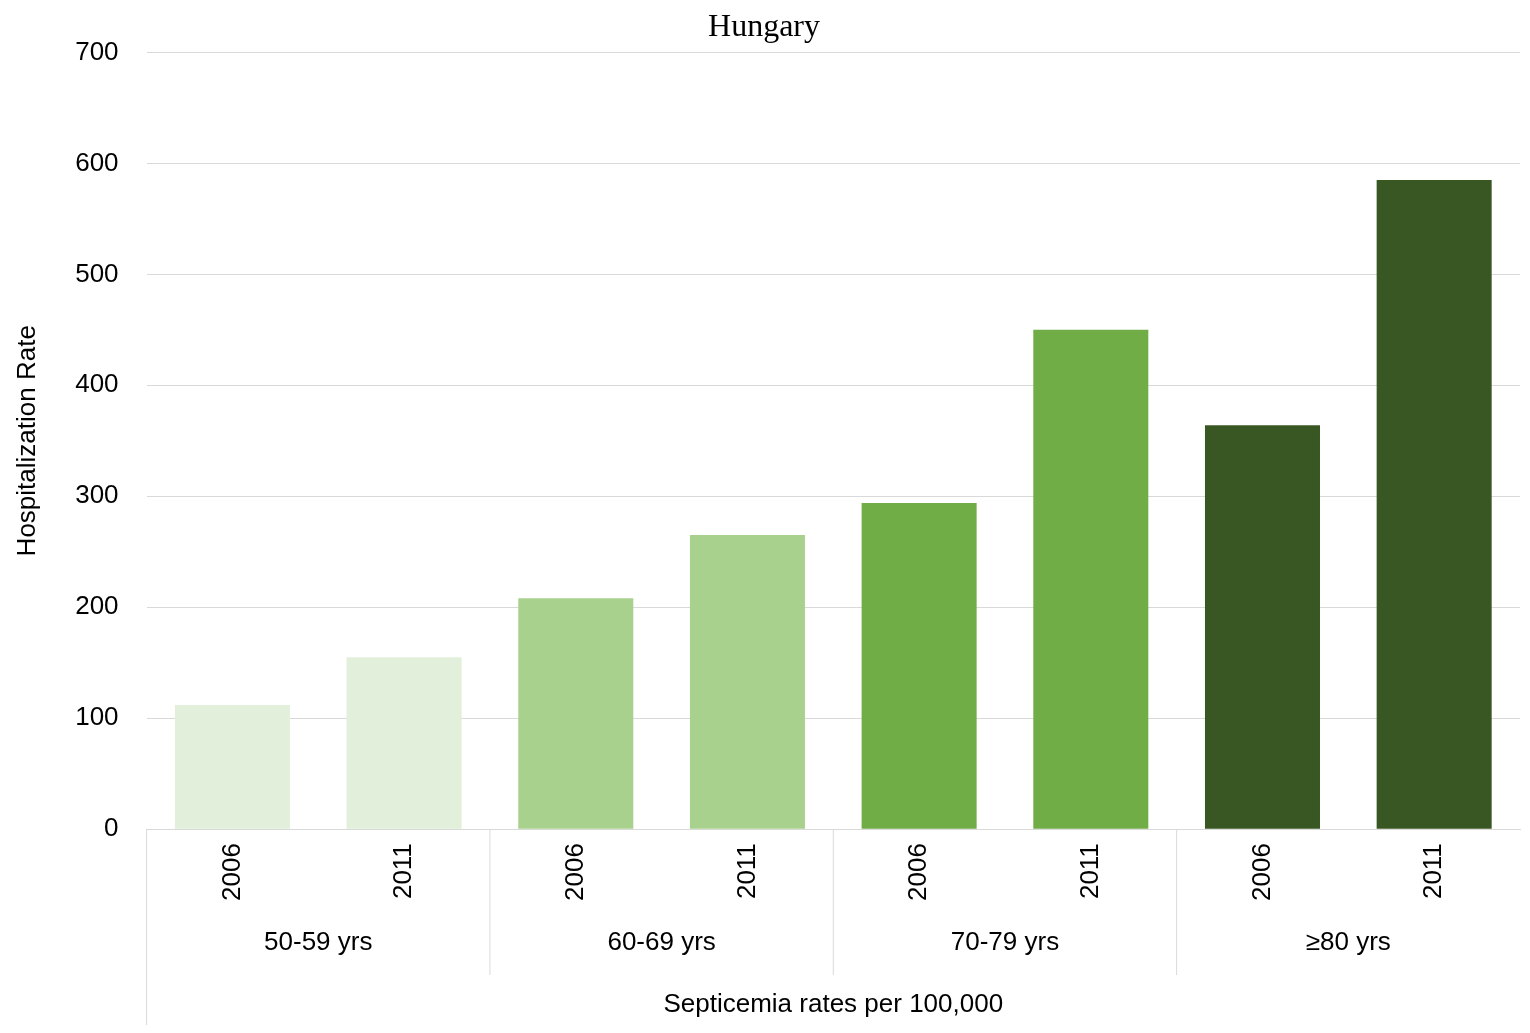 Image resolution: width=1530 pixels, height=1033 pixels. What do you see at coordinates (833, 1003) in the screenshot?
I see `x-axis-title: Septicemia rates per 100,000` at bounding box center [833, 1003].